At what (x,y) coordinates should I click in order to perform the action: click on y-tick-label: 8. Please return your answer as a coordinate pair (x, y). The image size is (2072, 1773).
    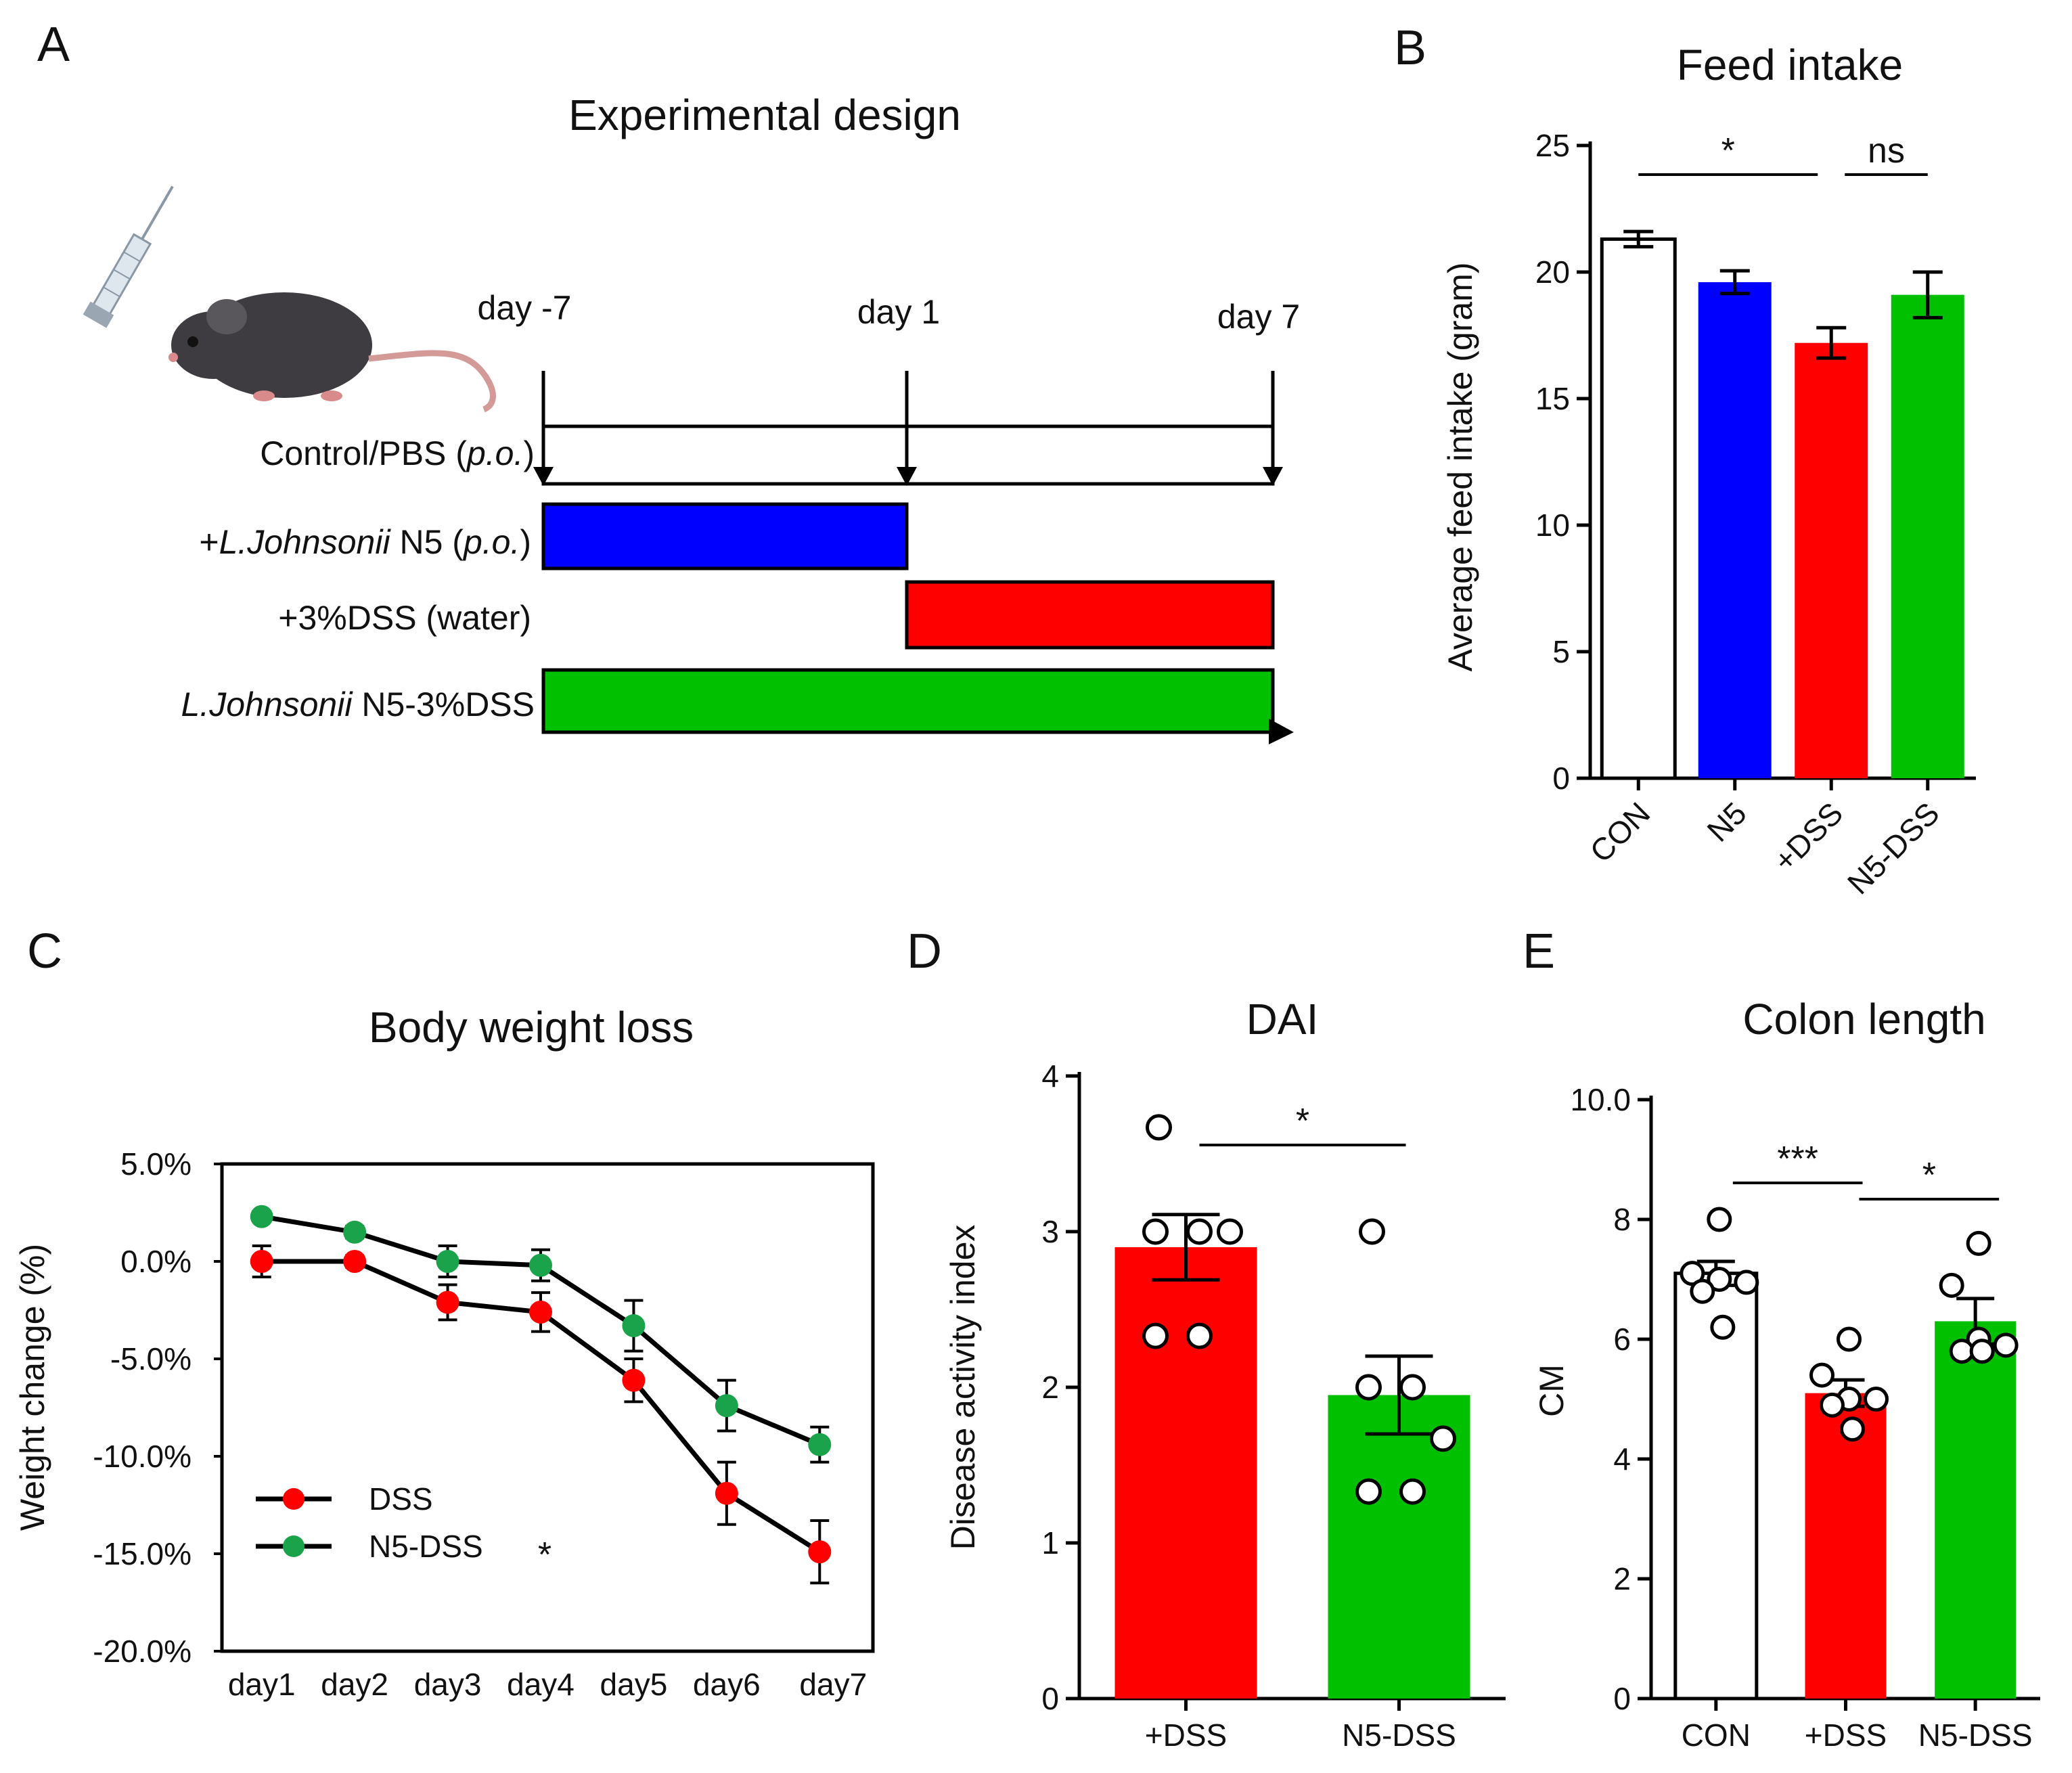
    Looking at the image, I should click on (1622, 1219).